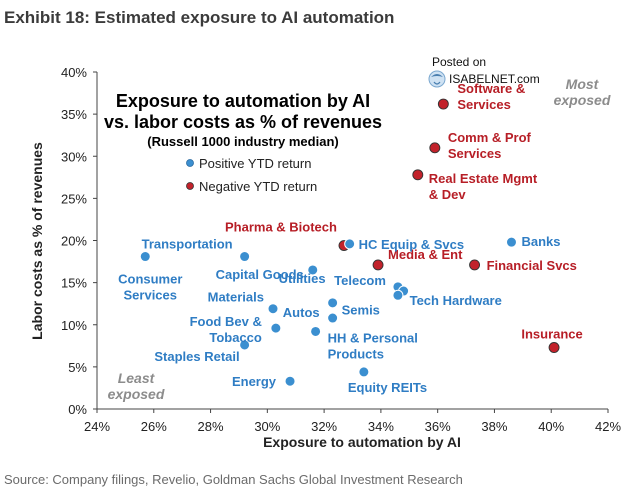 This screenshot has height=500, width=640. Describe the element at coordinates (260, 274) in the screenshot. I see `label-capital-goods: Capital Goods` at that location.